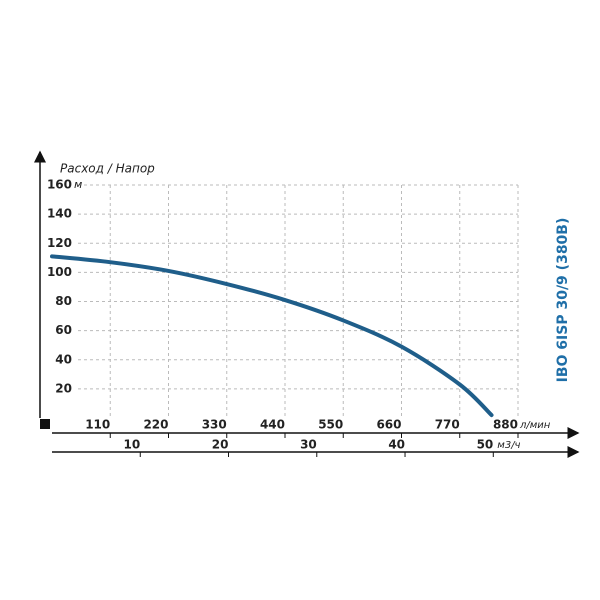 This screenshot has width=600, height=600. Describe the element at coordinates (563, 300) in the screenshot. I see `chart-title: IBO 6ISP 30/9 (380В)` at that location.